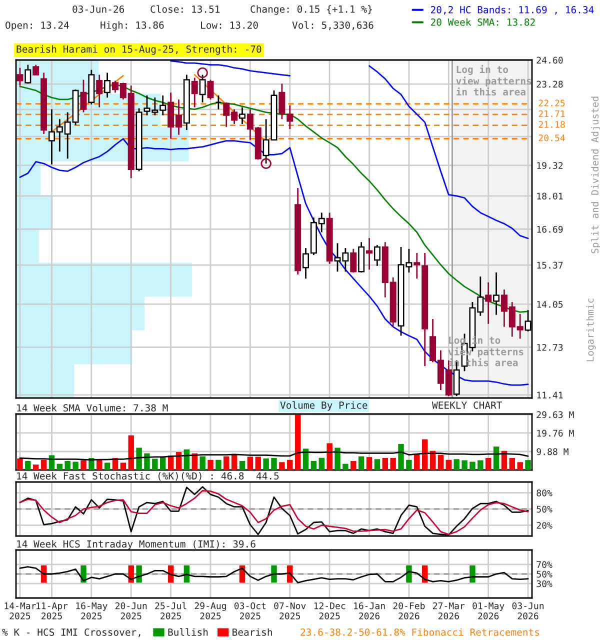  I want to click on y-tick-label: 14.05, so click(550, 304).